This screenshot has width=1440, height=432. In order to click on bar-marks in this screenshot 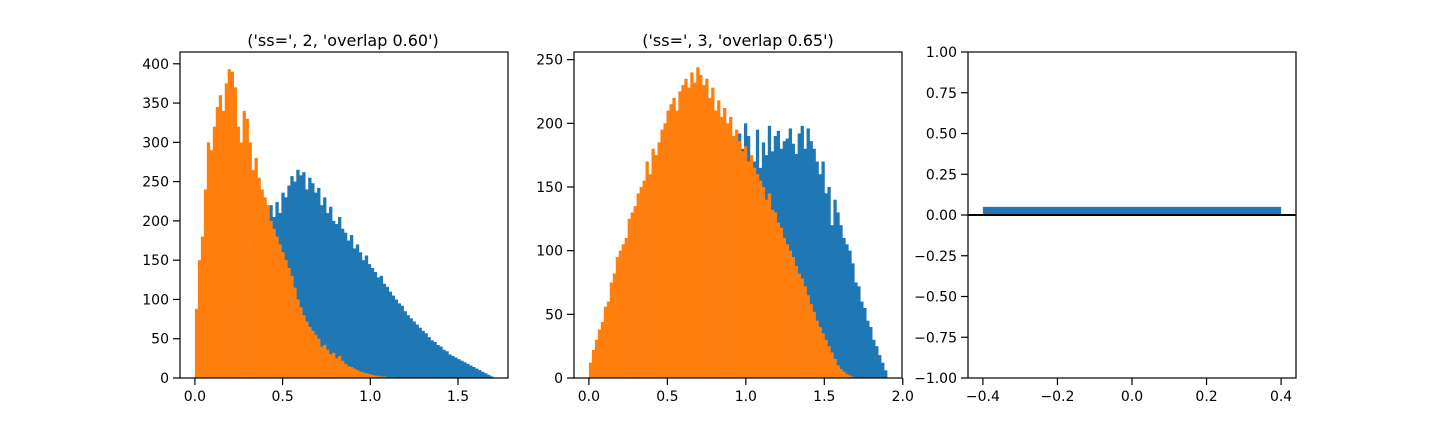, I will do `click(1132, 210)`.